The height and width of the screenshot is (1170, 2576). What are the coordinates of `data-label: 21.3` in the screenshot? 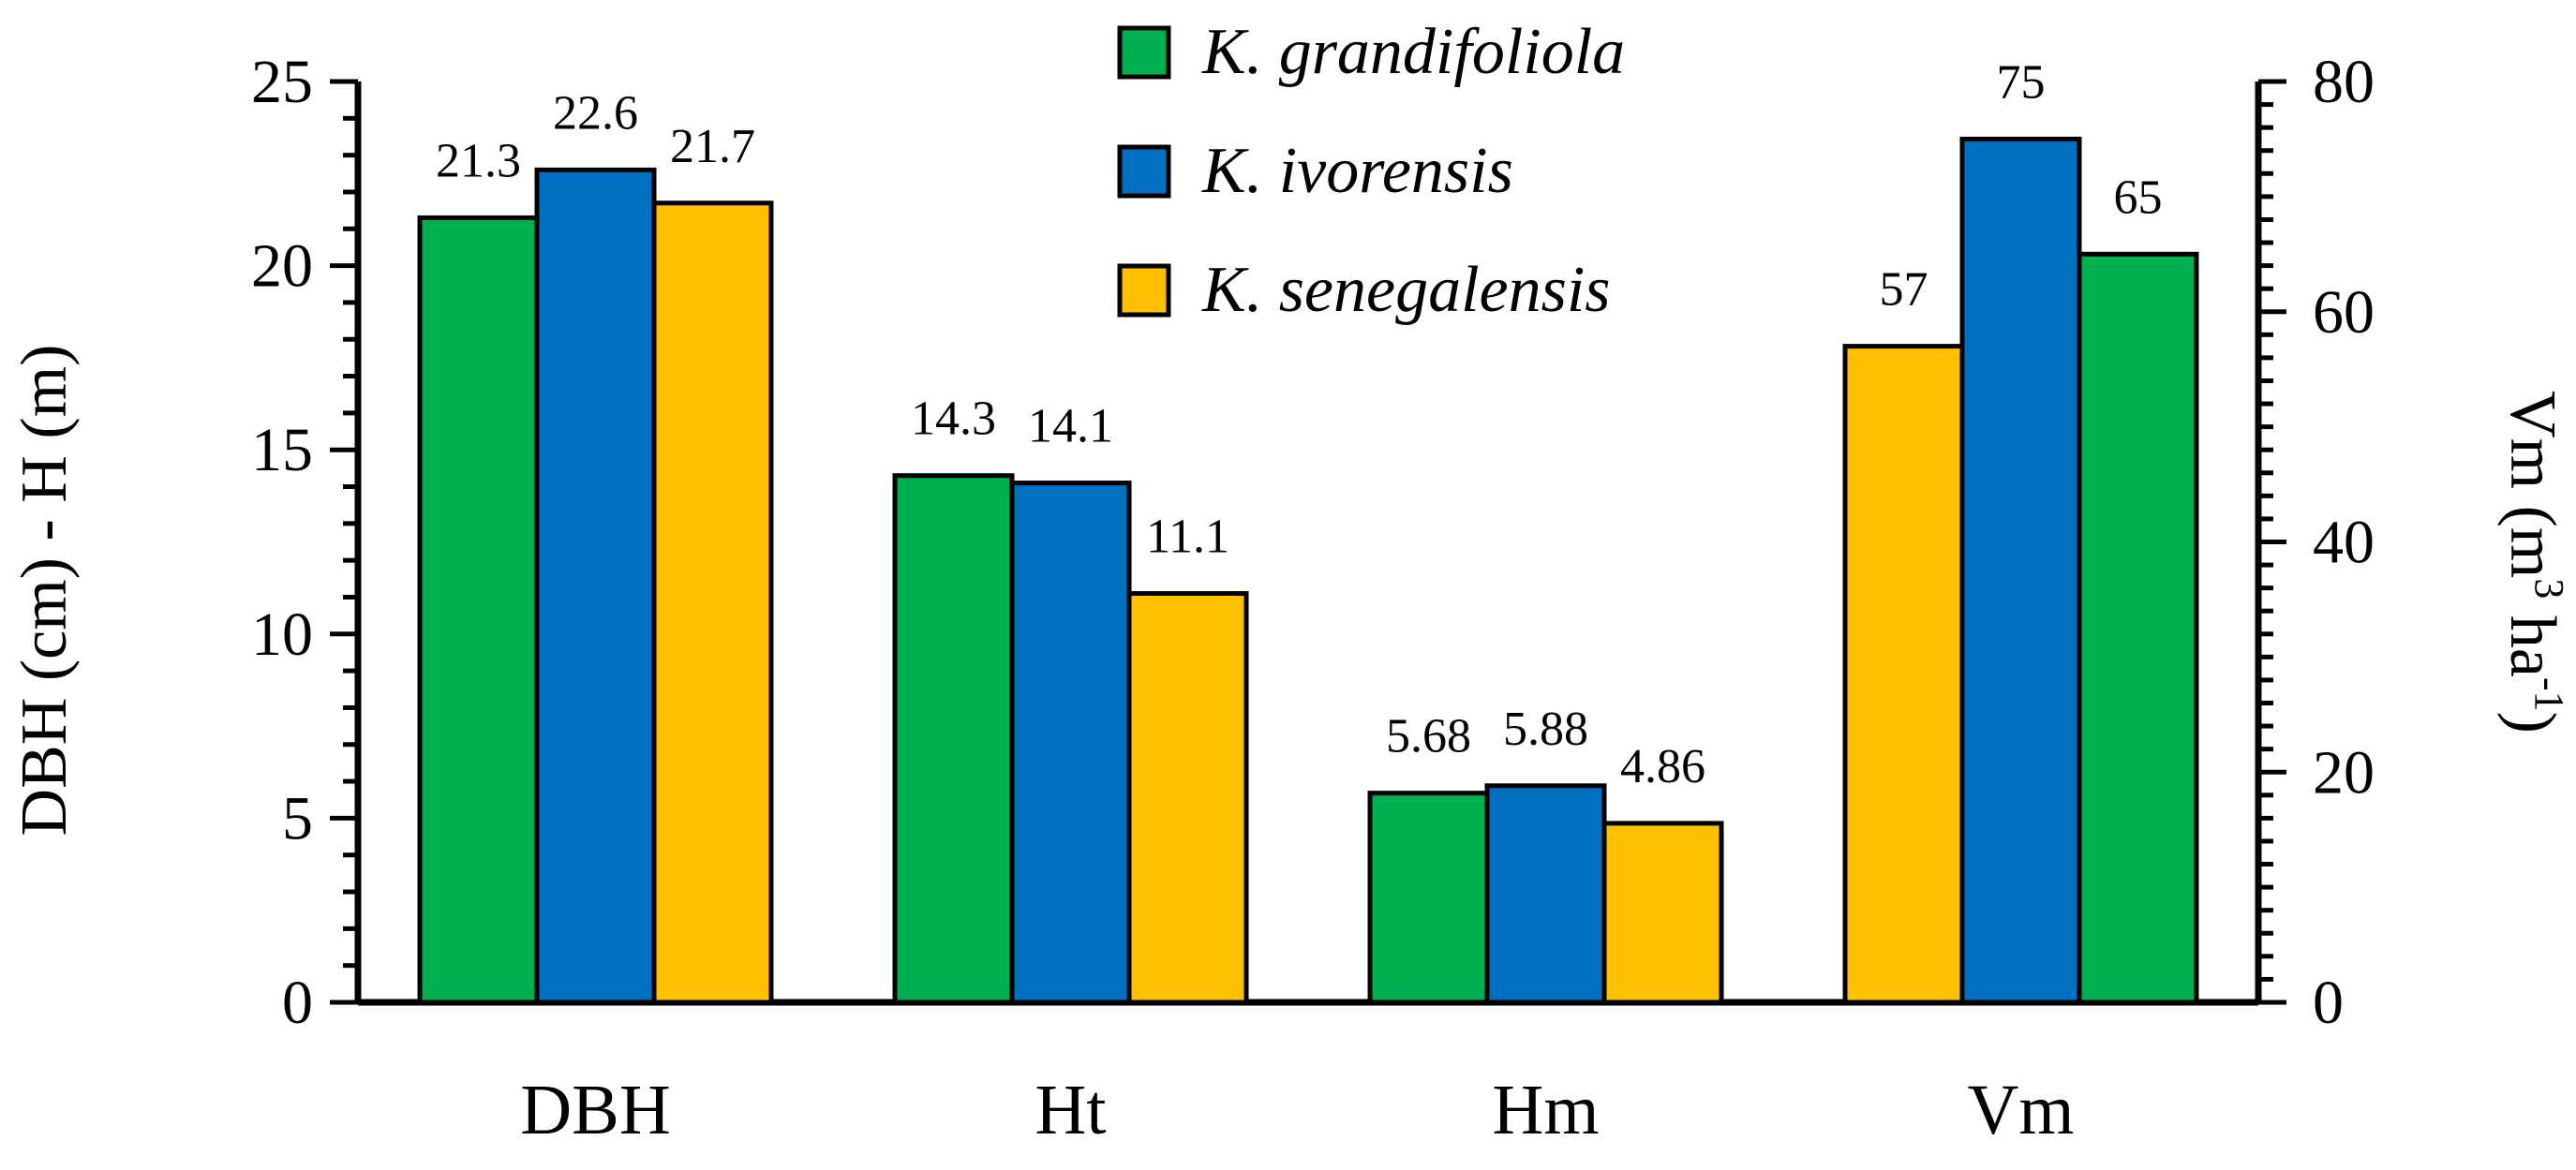 It's located at (478, 160).